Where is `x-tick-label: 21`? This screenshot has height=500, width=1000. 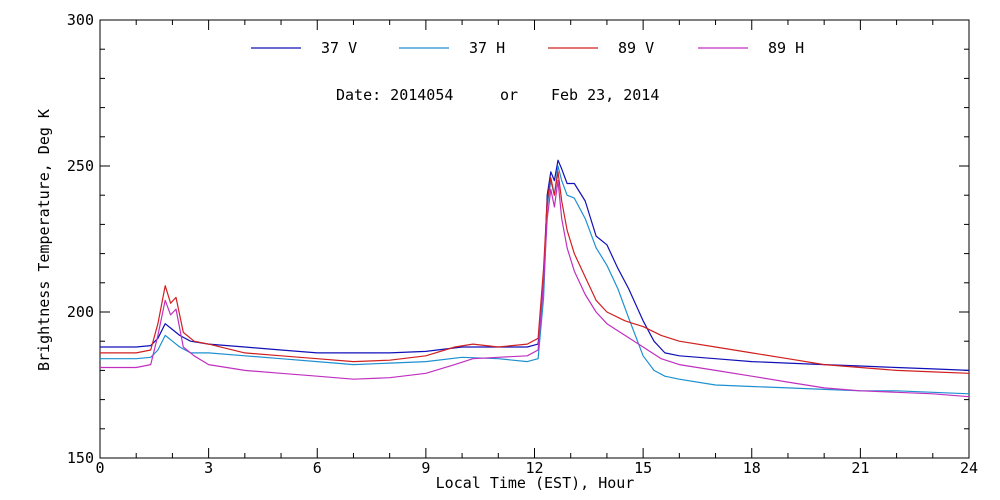
x-tick-label: 21 is located at coordinates (860, 468).